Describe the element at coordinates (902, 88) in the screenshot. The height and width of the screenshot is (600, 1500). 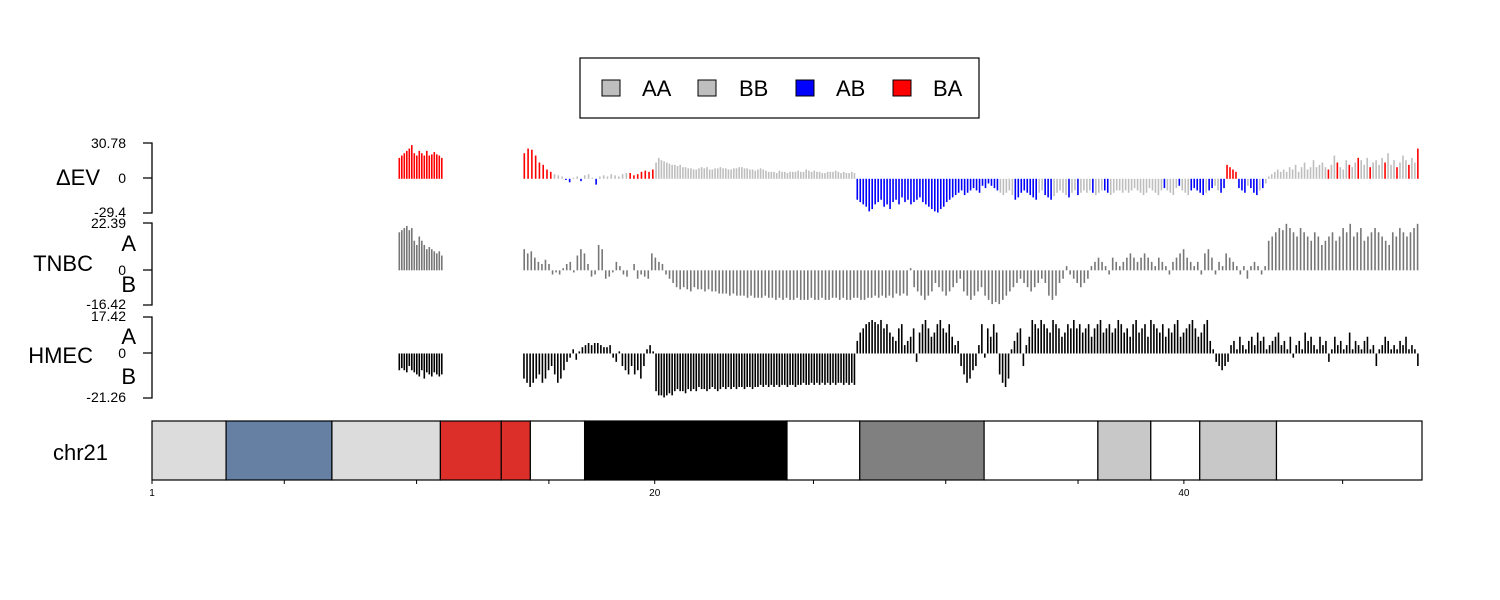
I see `legend-swatch-ba` at that location.